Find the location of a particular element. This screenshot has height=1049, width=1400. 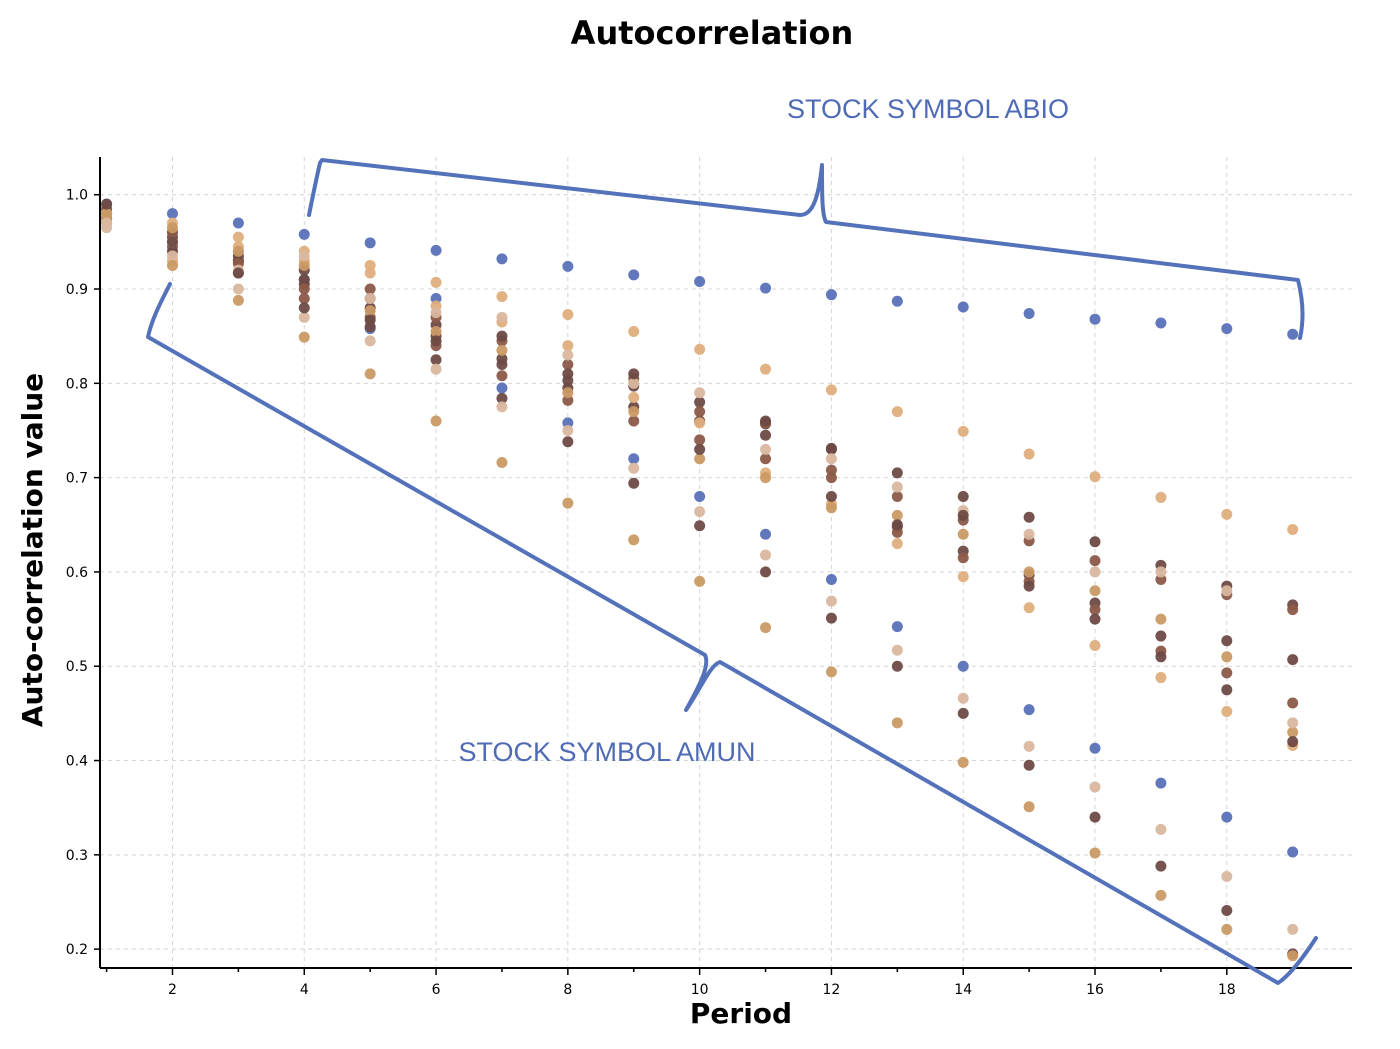

y-tick-label: 0.4 is located at coordinates (77, 762).